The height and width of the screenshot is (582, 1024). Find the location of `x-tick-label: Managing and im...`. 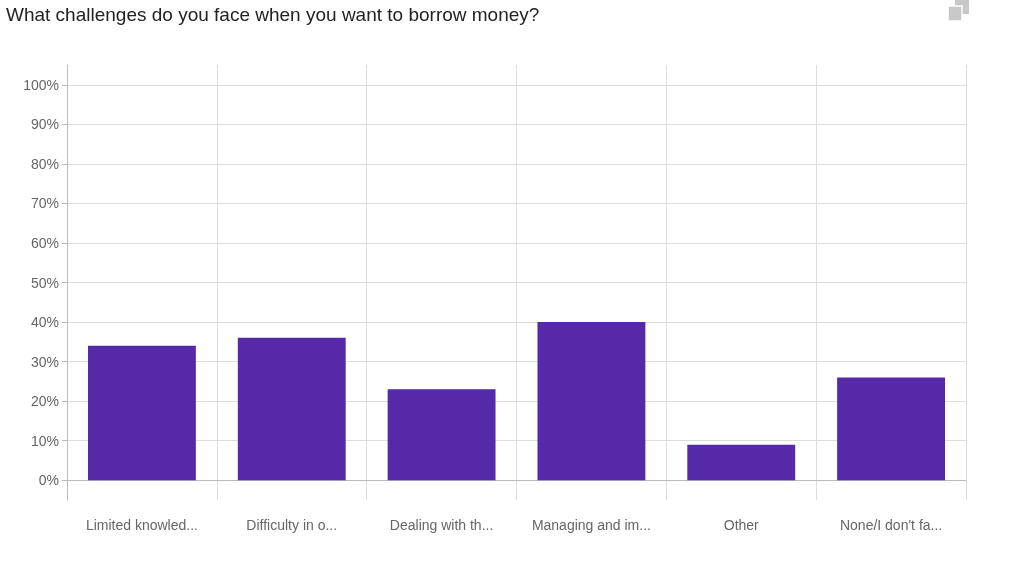

x-tick-label: Managing and im... is located at coordinates (591, 525).